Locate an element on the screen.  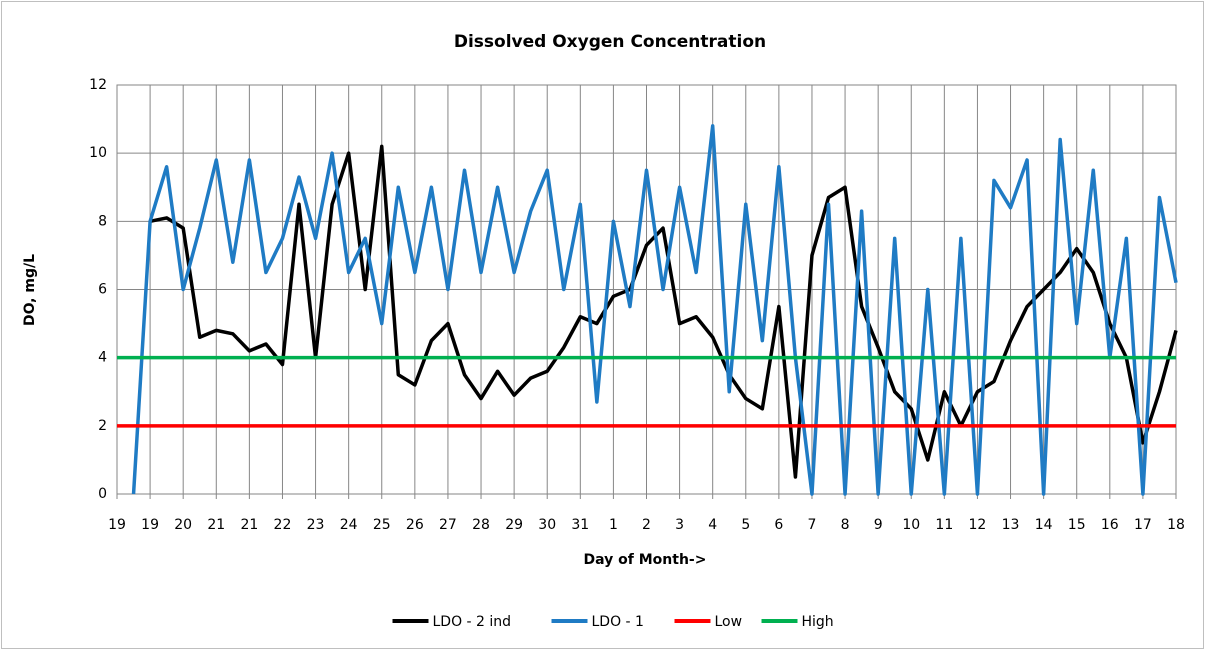
x-tick-label: 15 is located at coordinates (1077, 525).